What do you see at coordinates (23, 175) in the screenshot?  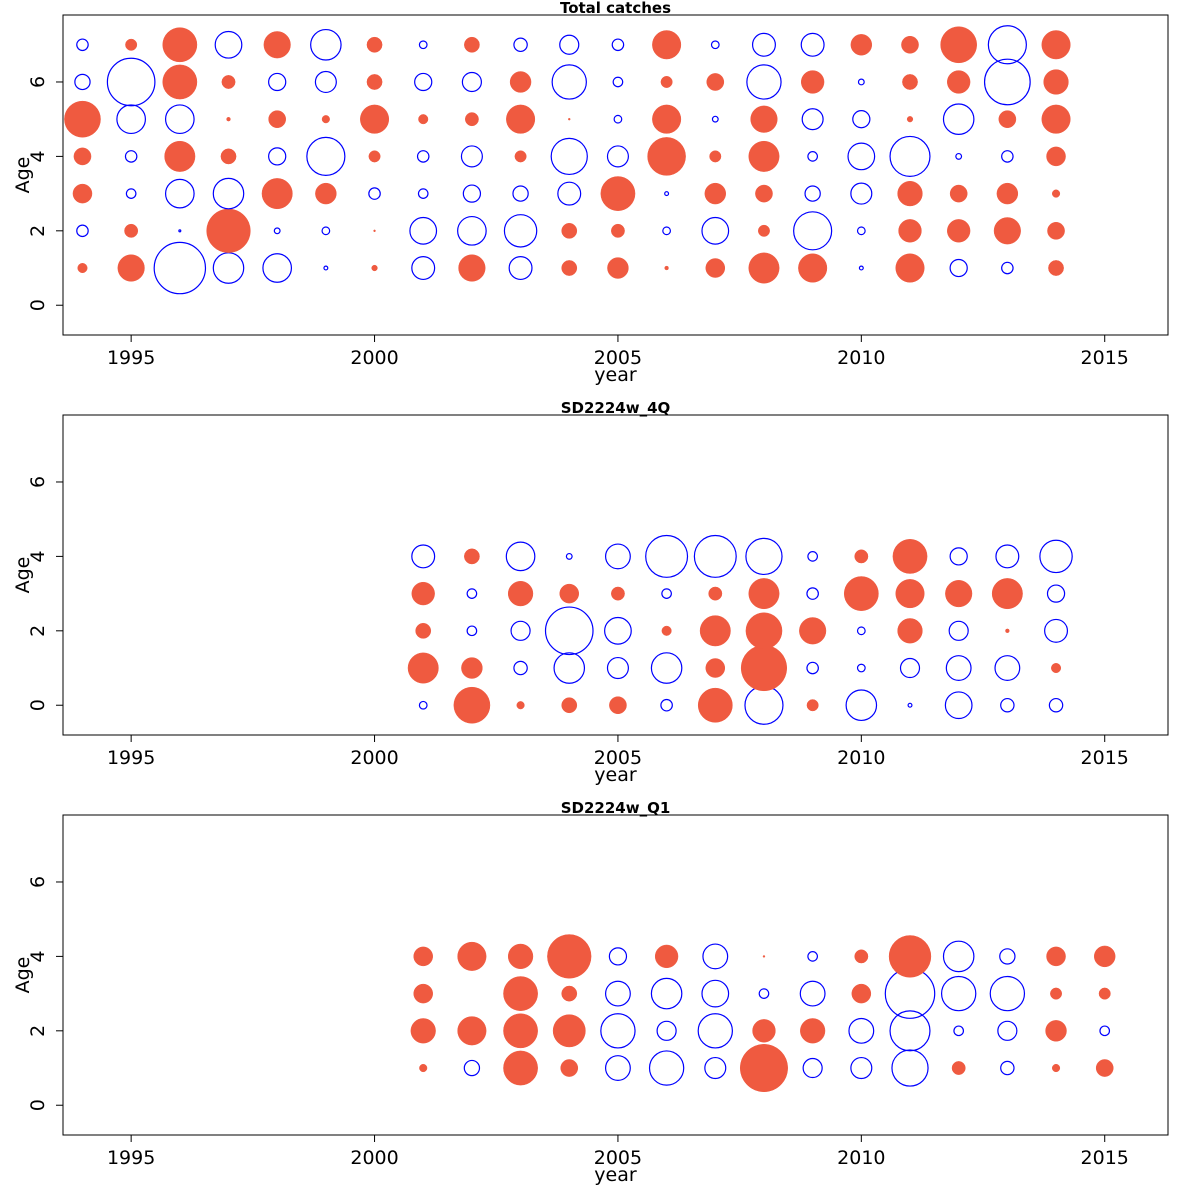 I see `y-axis-label: Age` at bounding box center [23, 175].